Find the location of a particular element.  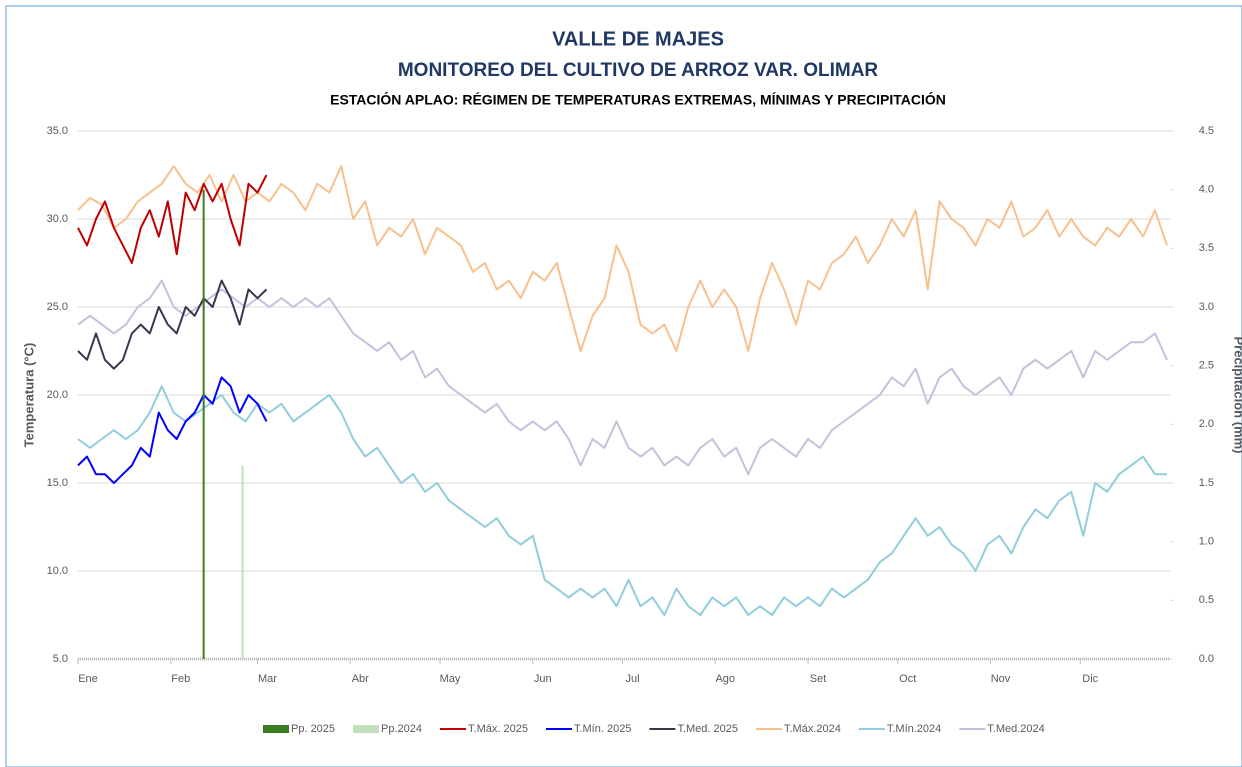

legend-label: T.Mín. 2025 is located at coordinates (602, 729).